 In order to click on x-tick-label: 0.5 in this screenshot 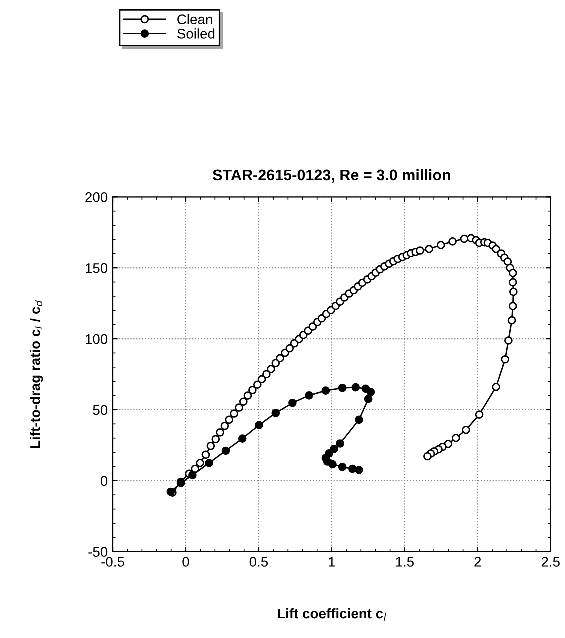, I will do `click(259, 562)`.